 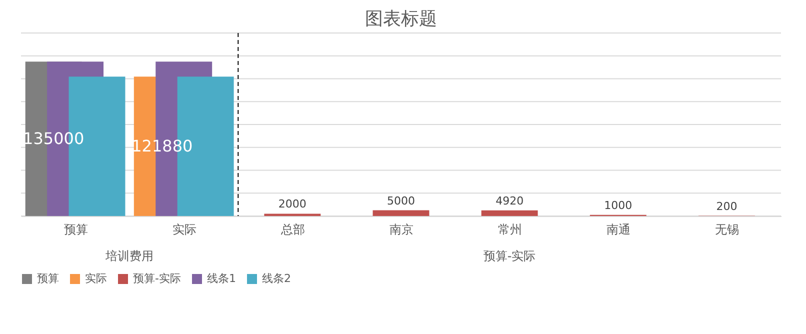 What do you see at coordinates (402, 229) in the screenshot?
I see `x-tick-label: 南京` at bounding box center [402, 229].